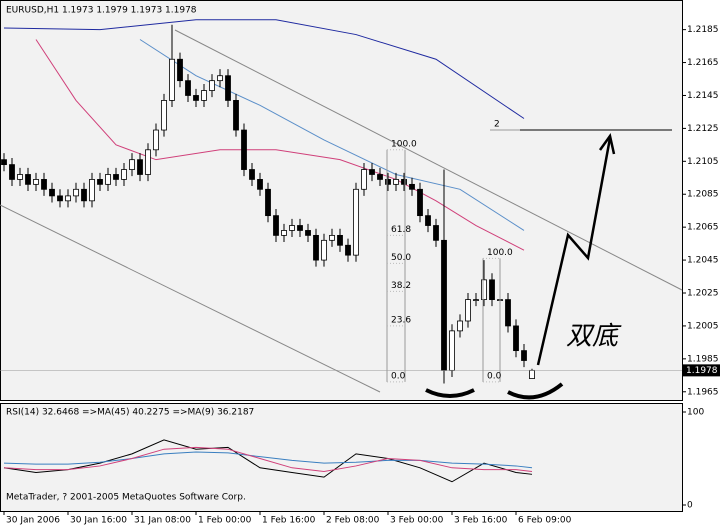 Image resolution: width=720 pixels, height=525 pixels. Describe the element at coordinates (98, 520) in the screenshot. I see `x-tick-label: 30 Jan 16:00` at that location.